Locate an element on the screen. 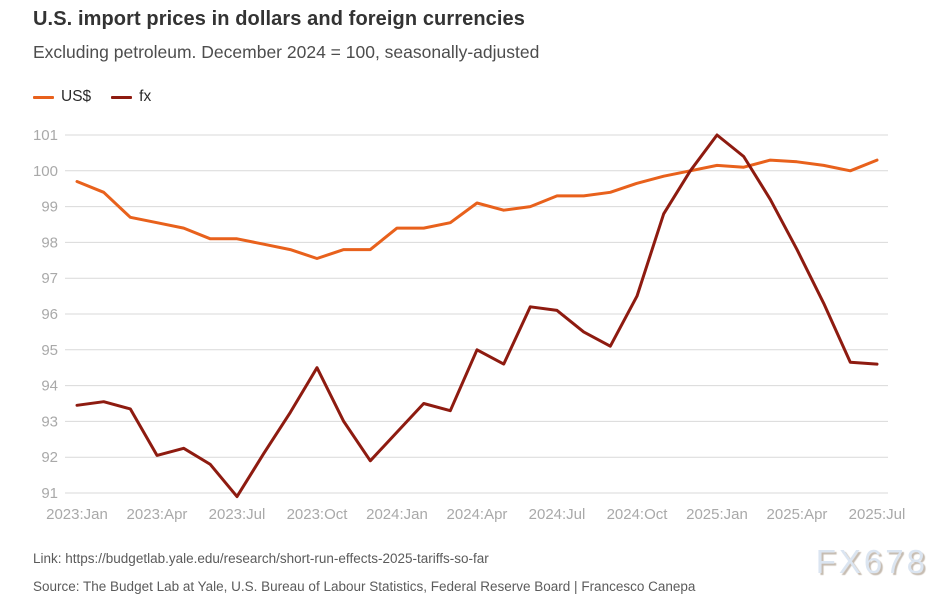 The height and width of the screenshot is (600, 940). legend-item-fx: fx is located at coordinates (131, 97).